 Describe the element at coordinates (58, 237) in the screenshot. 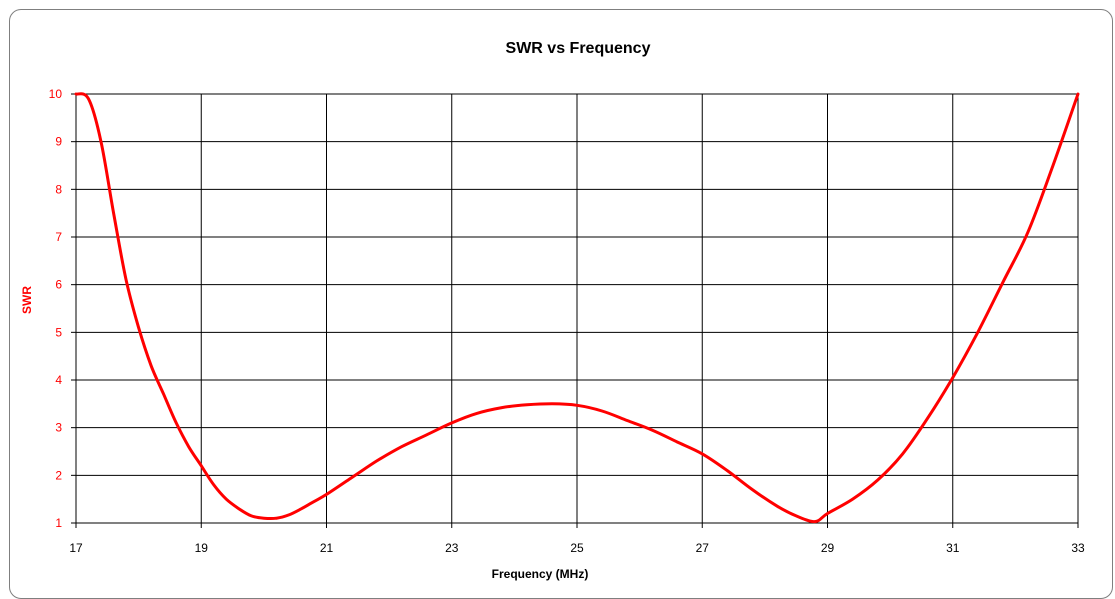

I see `y-tick-label: 7` at that location.